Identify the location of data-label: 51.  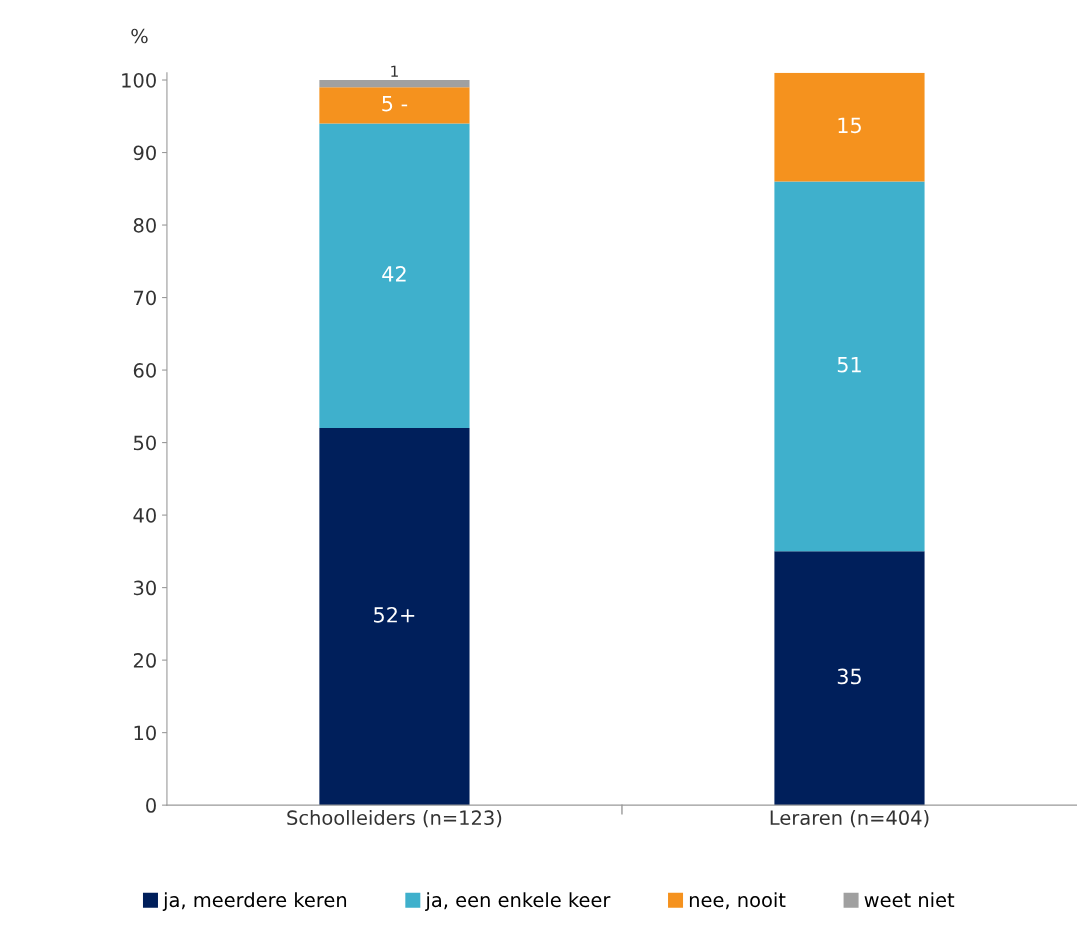
(849, 365).